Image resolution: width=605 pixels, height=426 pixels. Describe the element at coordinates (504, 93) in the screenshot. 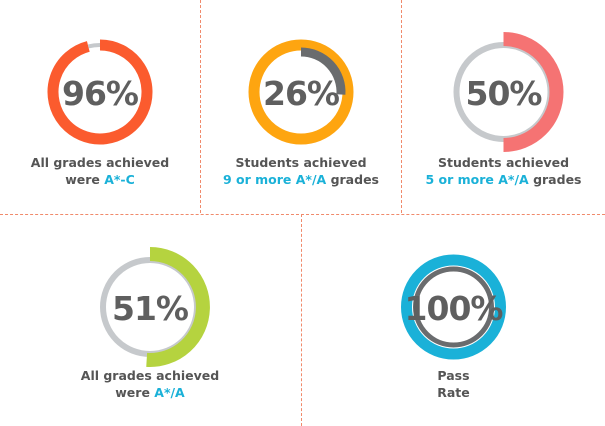

I see `stat-value-5-or-more: 50%` at that location.